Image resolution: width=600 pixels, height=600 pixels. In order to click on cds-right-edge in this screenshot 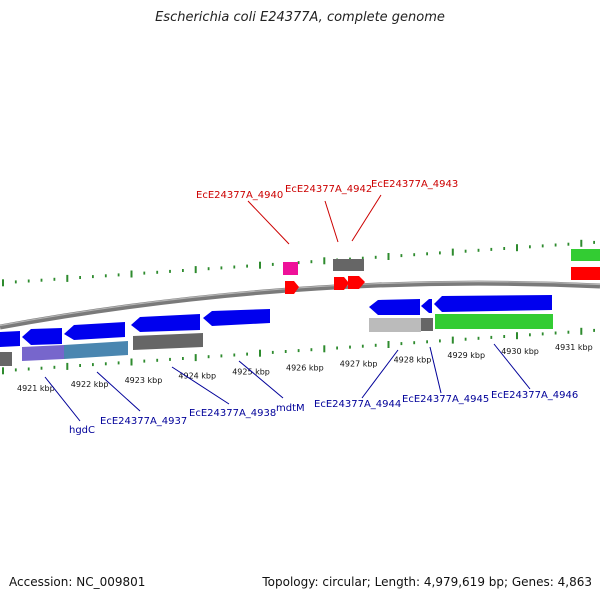, I will do `click(585, 273)`.